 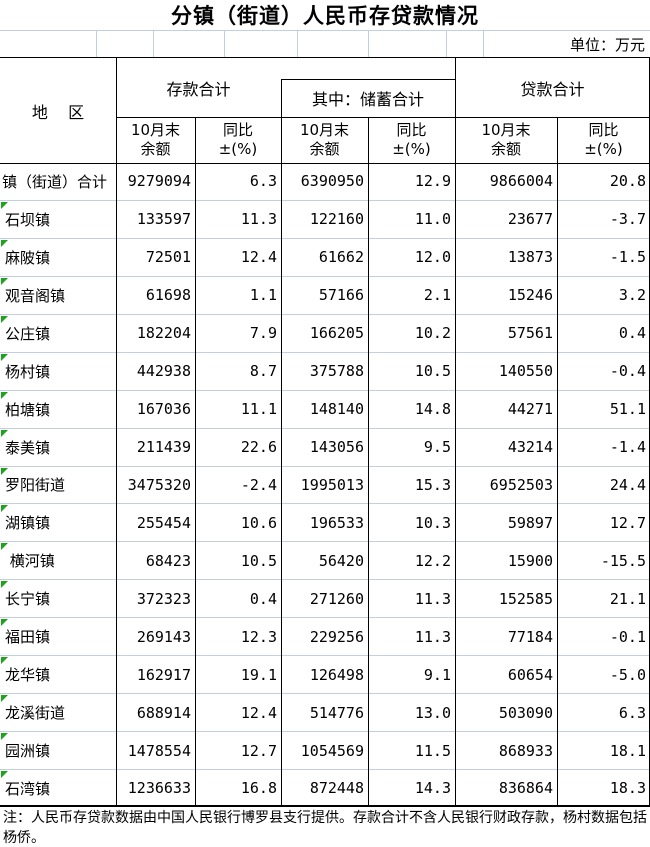 What do you see at coordinates (432, 484) in the screenshot?
I see `value-cell: 15.3` at bounding box center [432, 484].